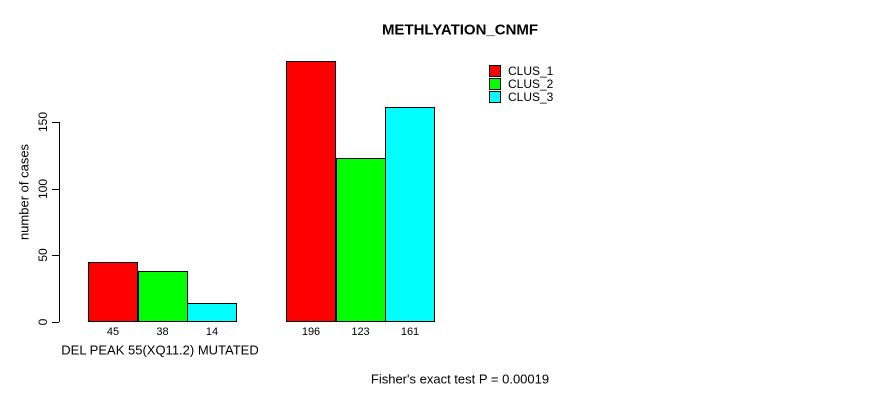 This screenshot has height=400, width=890. I want to click on fisher-test-annotation: Fisher's exact test P = 0.00019, so click(460, 379).